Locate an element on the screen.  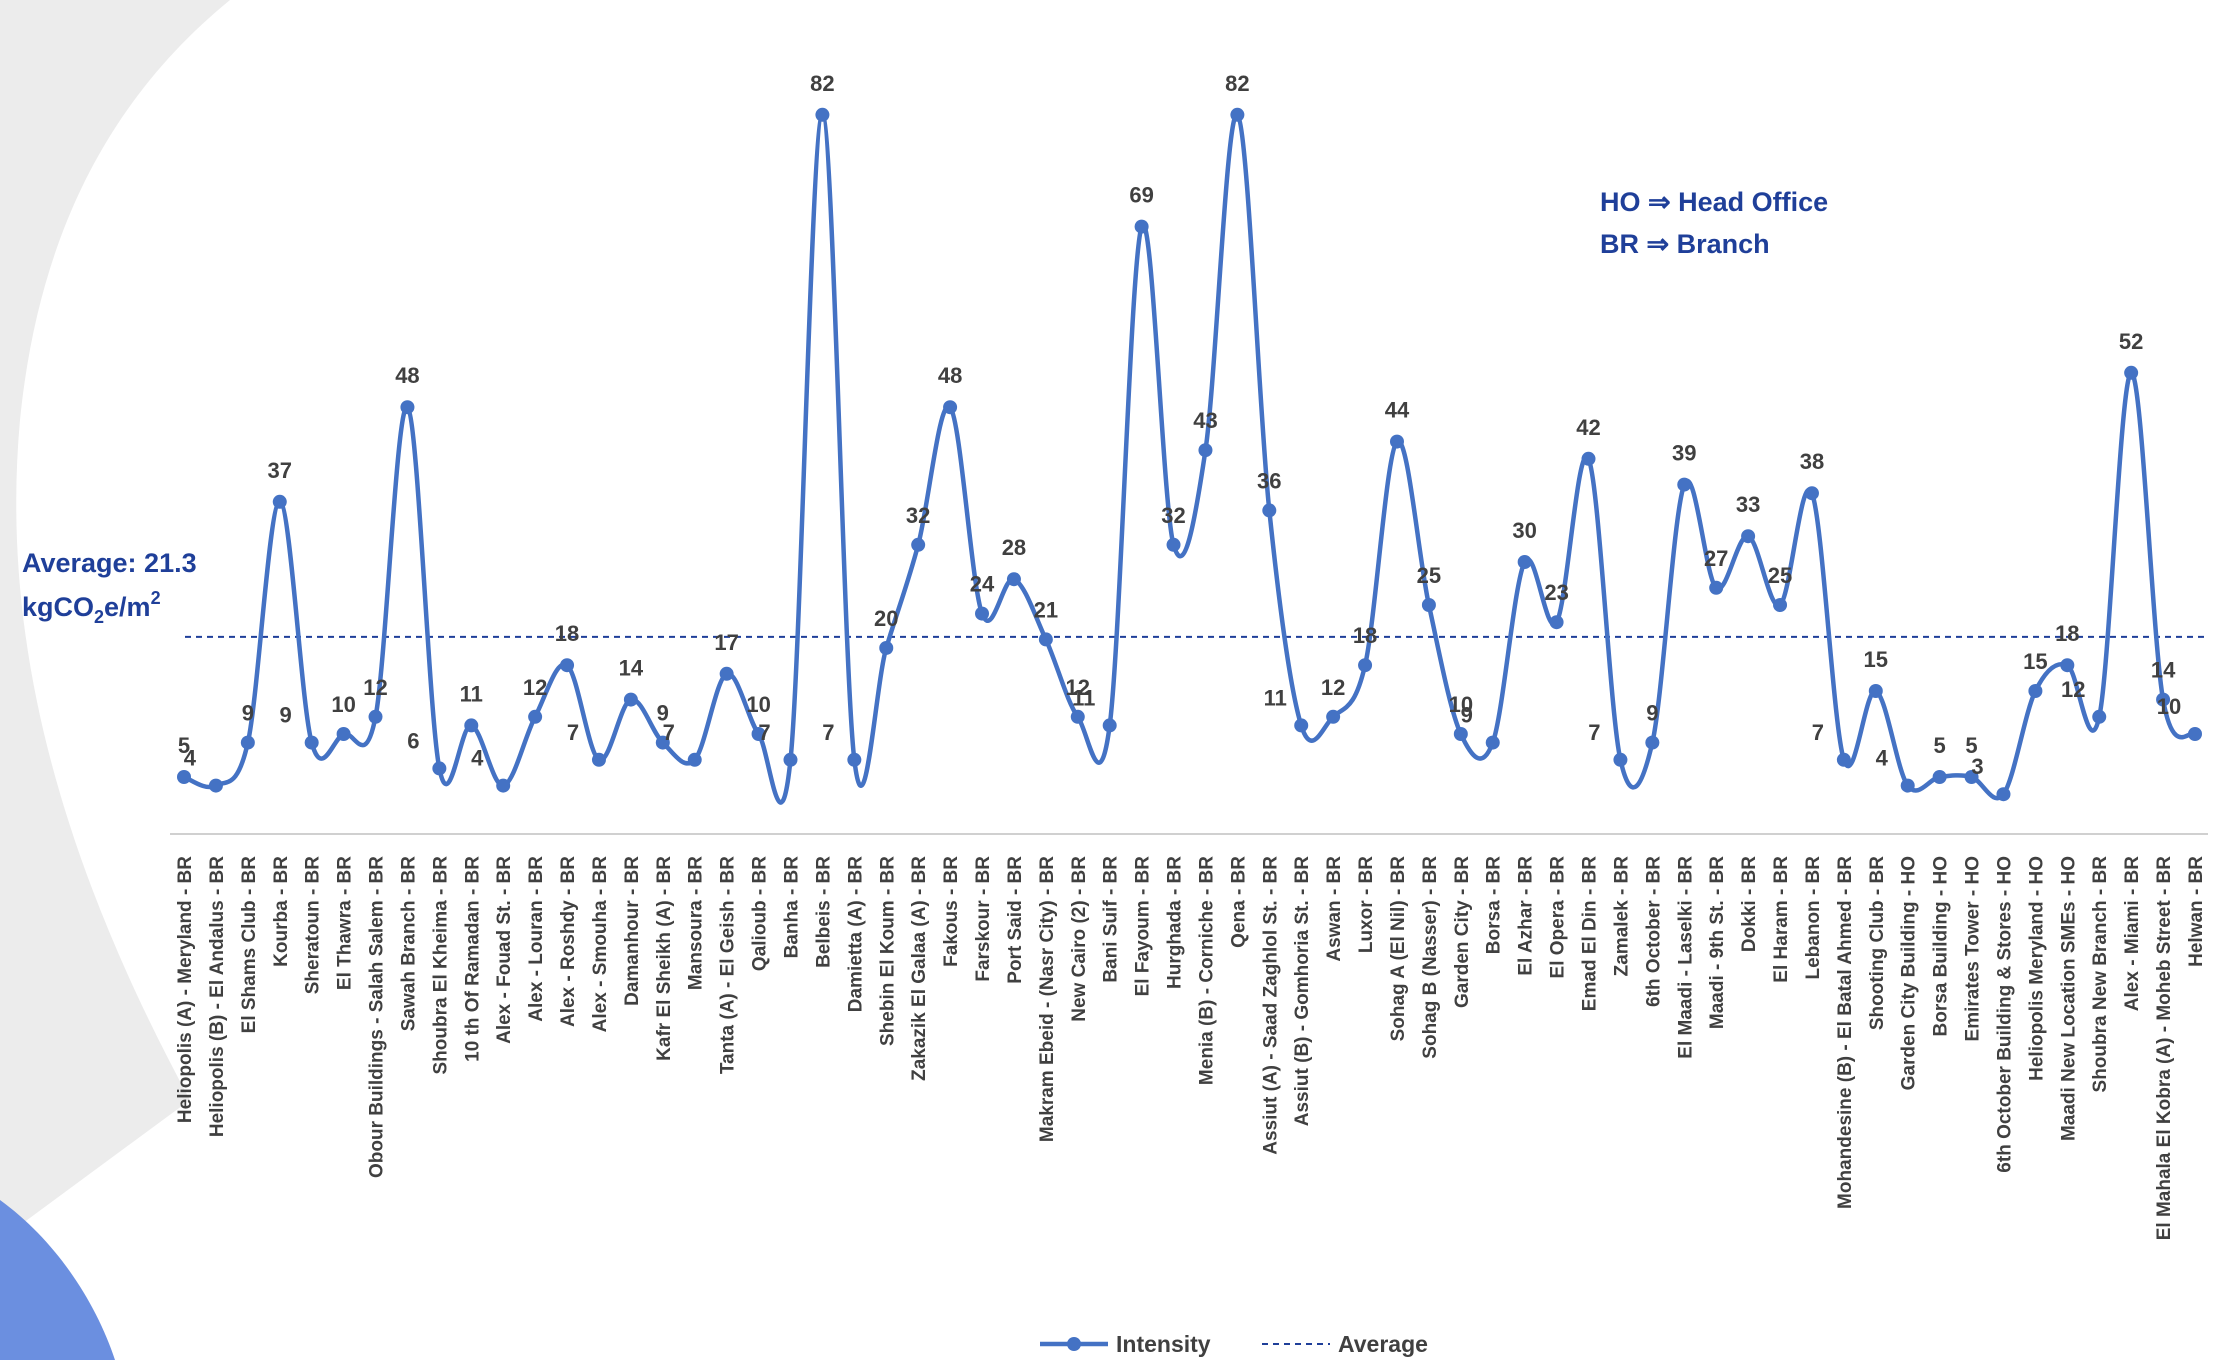
category-label: Aswan - BR is located at coordinates (1334, 909).